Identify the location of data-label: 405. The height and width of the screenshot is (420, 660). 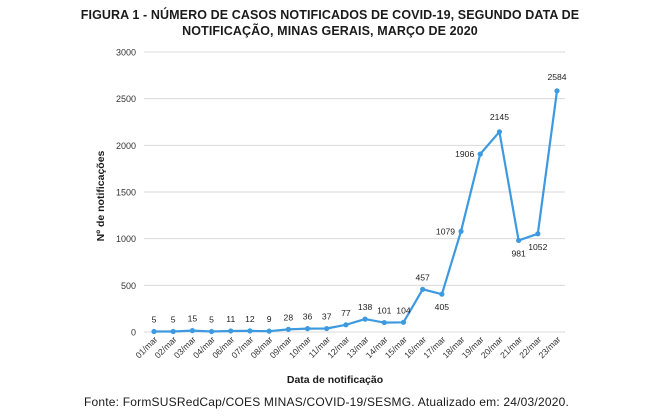
(442, 307).